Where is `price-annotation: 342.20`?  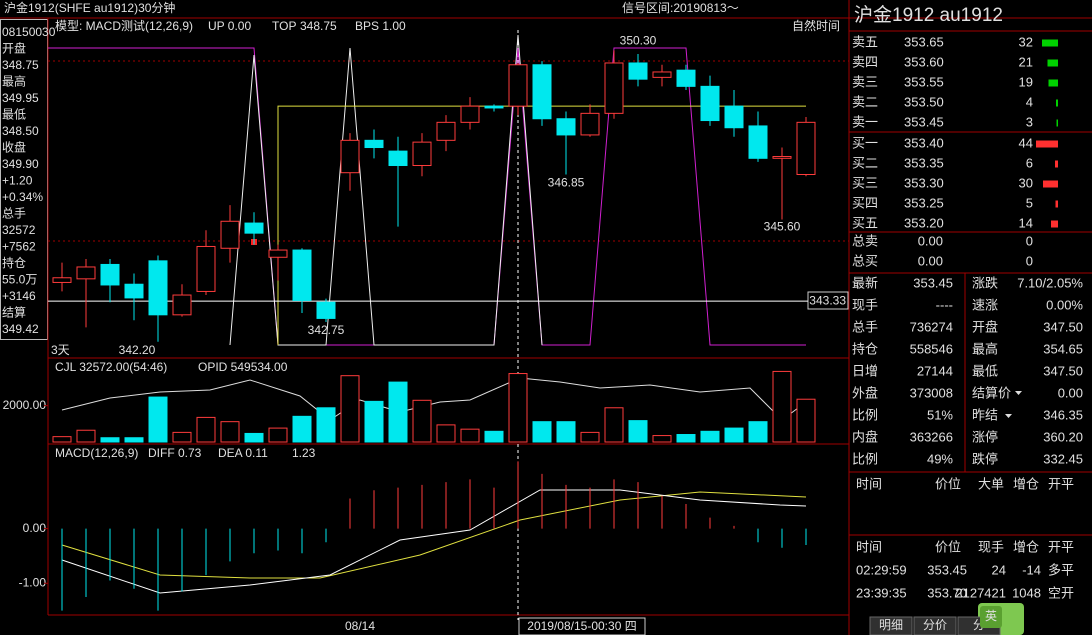 price-annotation: 342.20 is located at coordinates (137, 350).